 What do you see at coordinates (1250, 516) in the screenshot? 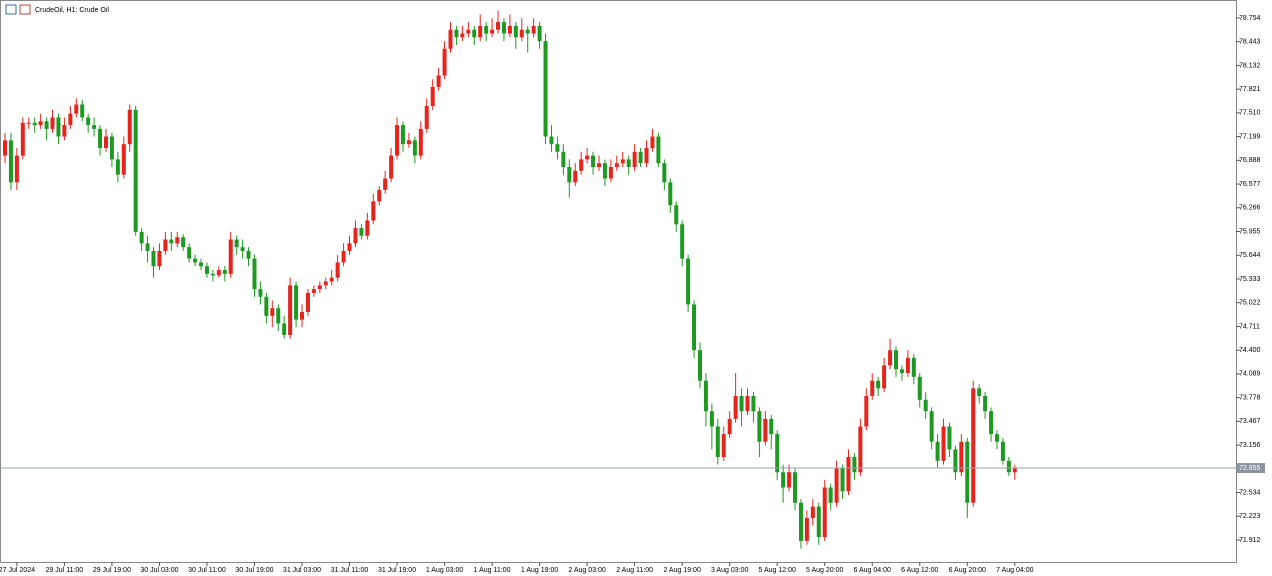
I see `y-tick-label: 72.223` at bounding box center [1250, 516].